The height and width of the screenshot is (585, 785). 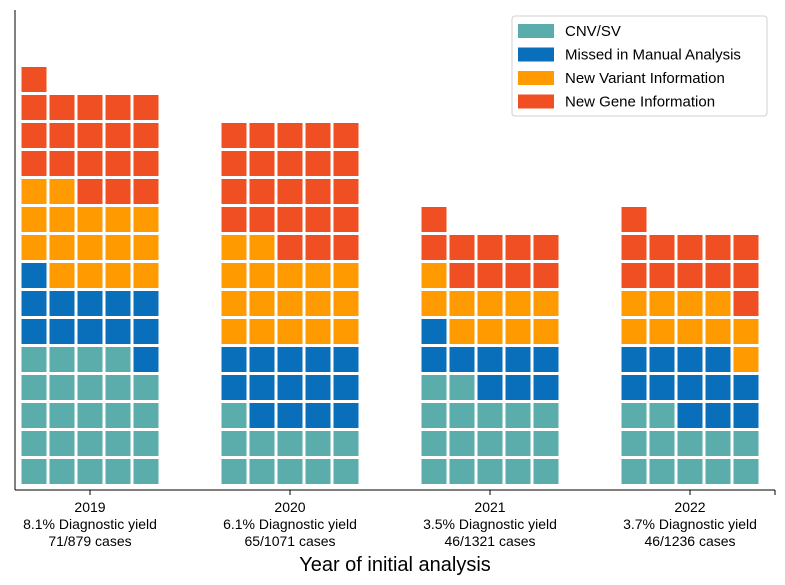 What do you see at coordinates (640, 102) in the screenshot?
I see `legend-label: New Gene Information` at bounding box center [640, 102].